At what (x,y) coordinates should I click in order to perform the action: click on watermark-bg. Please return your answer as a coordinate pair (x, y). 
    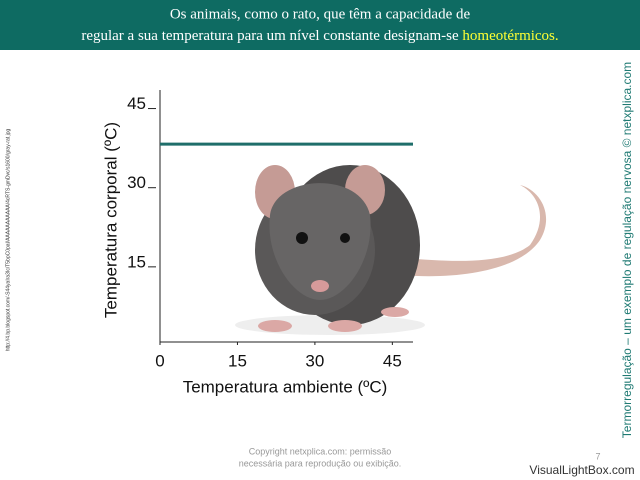
    Looking at the image, I should click on (582, 471).